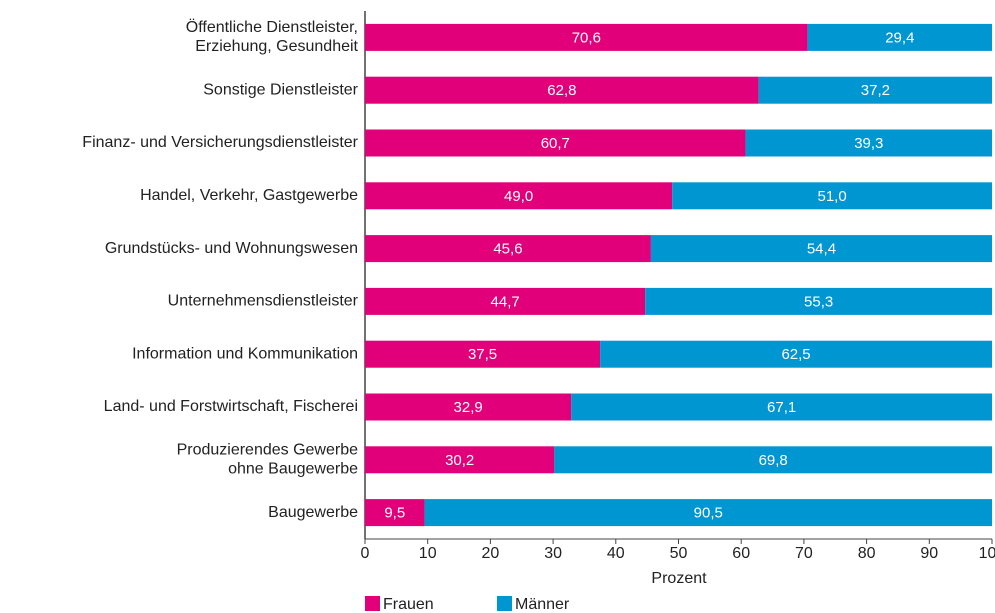  I want to click on x-tick-label: 30, so click(553, 553).